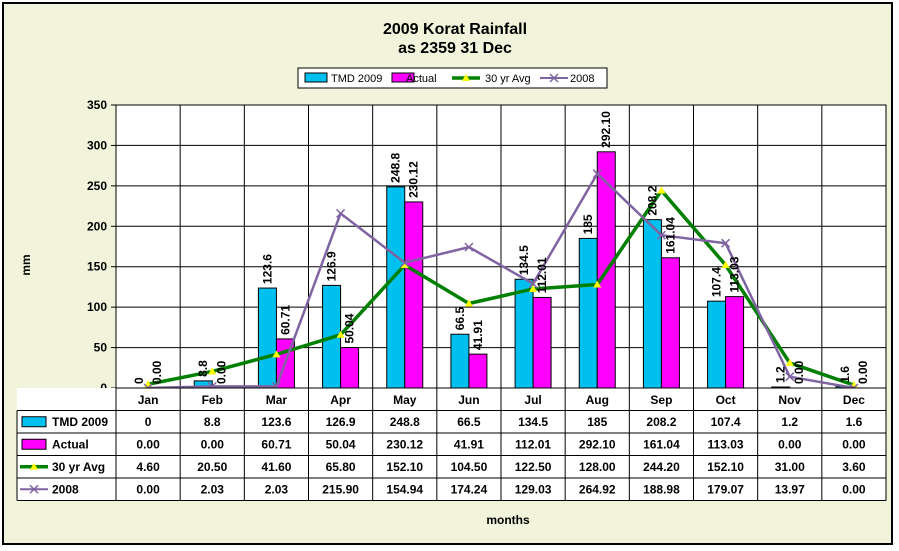 Image resolution: width=899 pixels, height=551 pixels. I want to click on table-cell: 123.6, so click(276, 422).